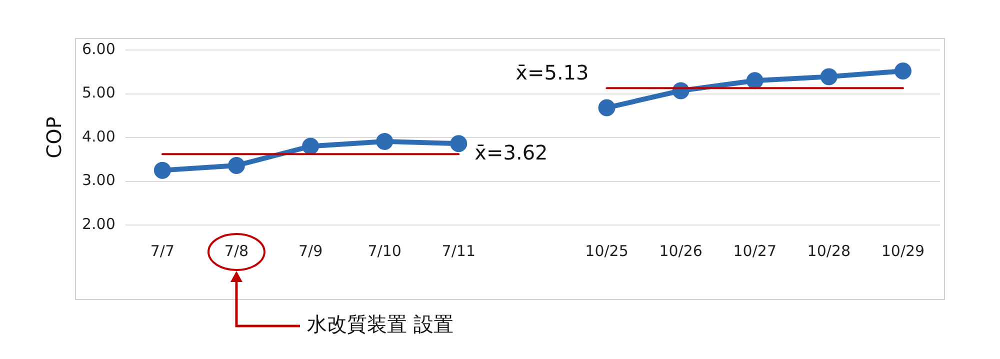 Image resolution: width=1000 pixels, height=359 pixels. What do you see at coordinates (380, 324) in the screenshot?
I see `text: 水改質装置 設置` at bounding box center [380, 324].